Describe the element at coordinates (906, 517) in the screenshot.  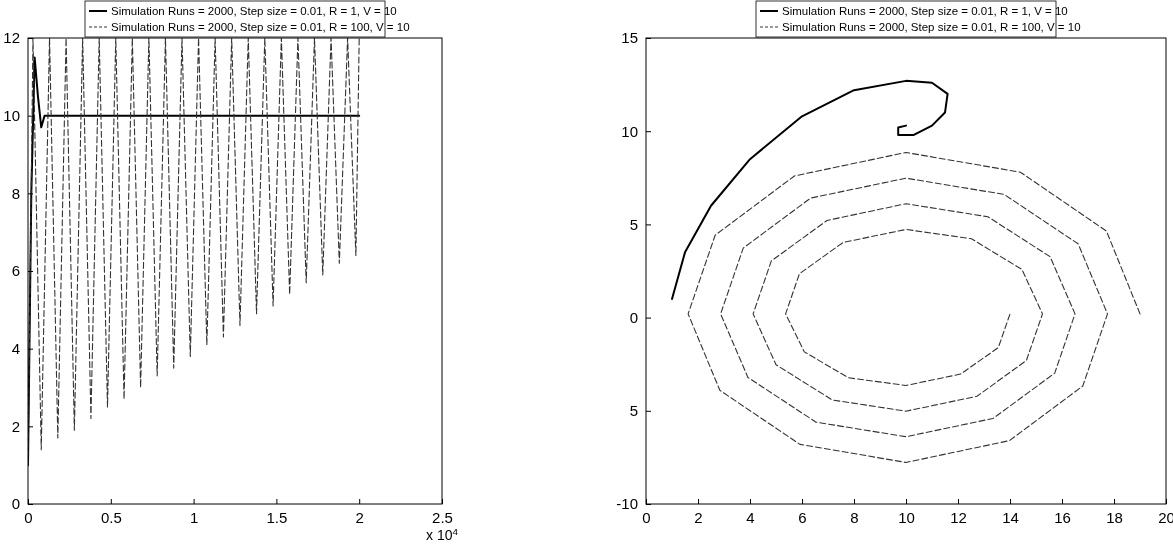
I see `x-tick-label: 10` at that location.